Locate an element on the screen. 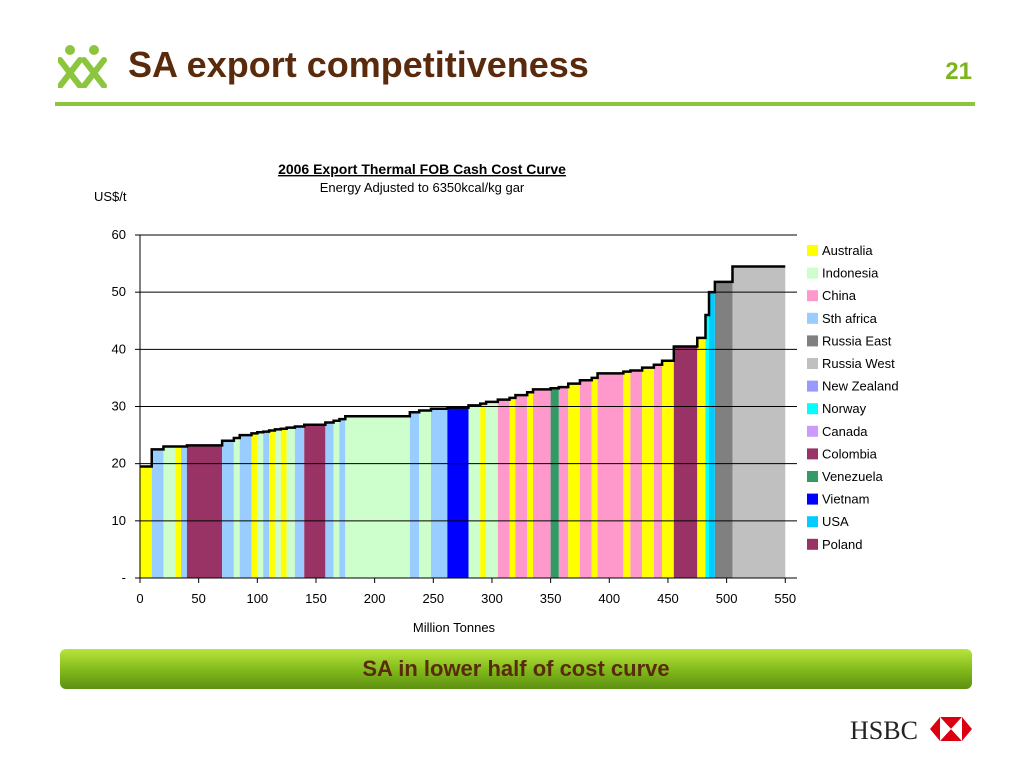 This screenshot has width=1024, height=768. y-tick-label: 10 is located at coordinates (119, 520).